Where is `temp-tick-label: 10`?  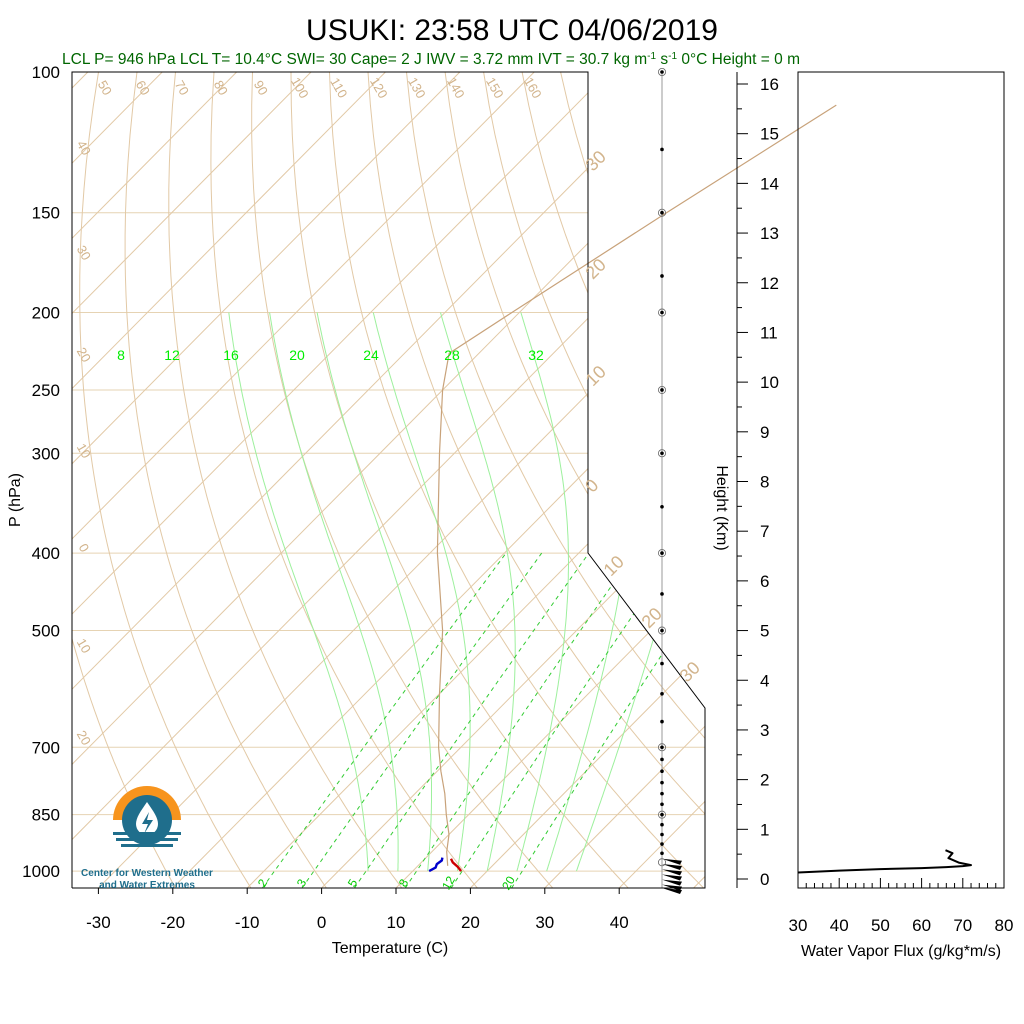
temp-tick-label: 10 is located at coordinates (396, 922).